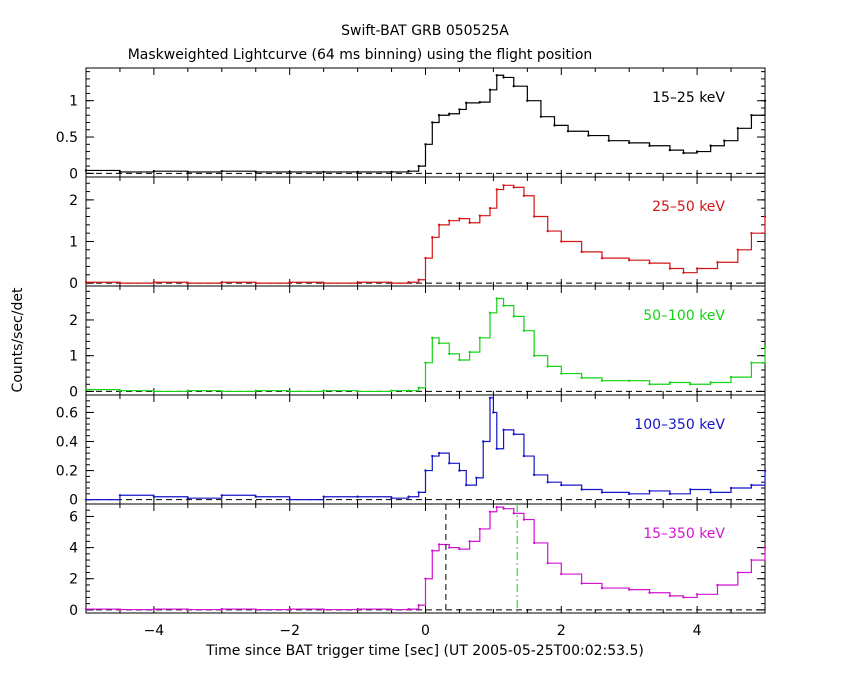  I want to click on y-axis-label: Counts/sec/det, so click(18, 339).